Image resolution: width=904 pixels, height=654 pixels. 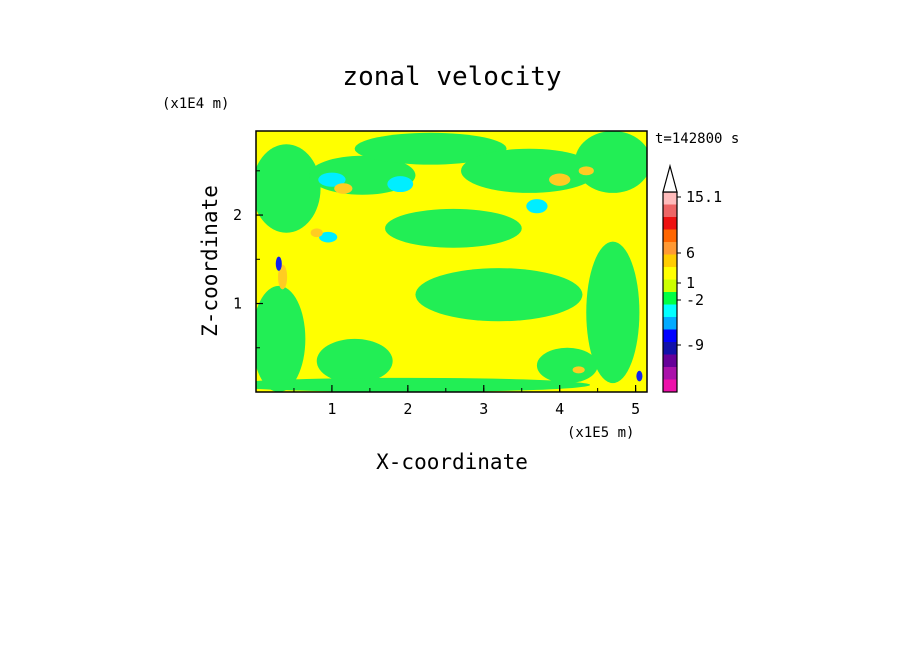 What do you see at coordinates (483, 409) in the screenshot?
I see `x-tick-label: 3` at bounding box center [483, 409].